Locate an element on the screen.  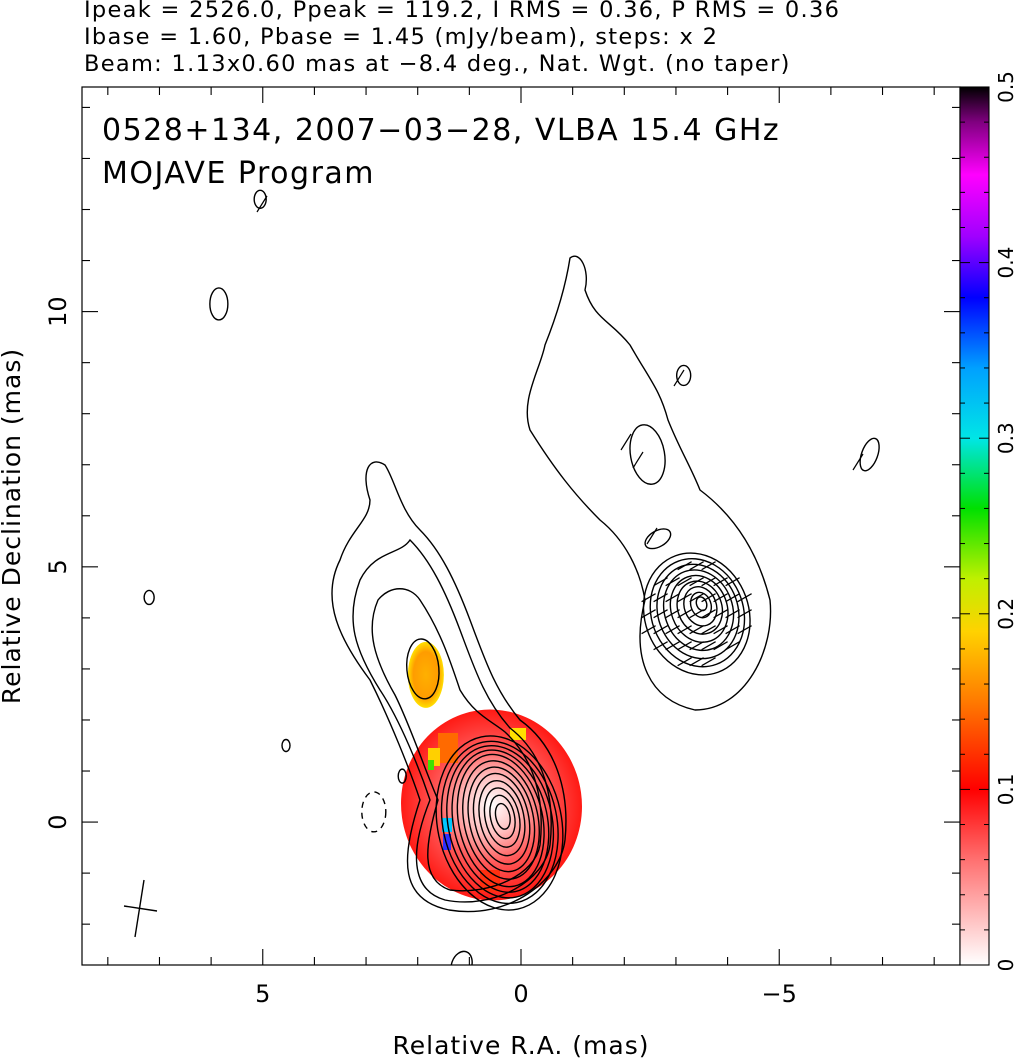
chart-title: 0528+134, 2007−03−28, VLBA 15.4 GHz is located at coordinates (441, 130).